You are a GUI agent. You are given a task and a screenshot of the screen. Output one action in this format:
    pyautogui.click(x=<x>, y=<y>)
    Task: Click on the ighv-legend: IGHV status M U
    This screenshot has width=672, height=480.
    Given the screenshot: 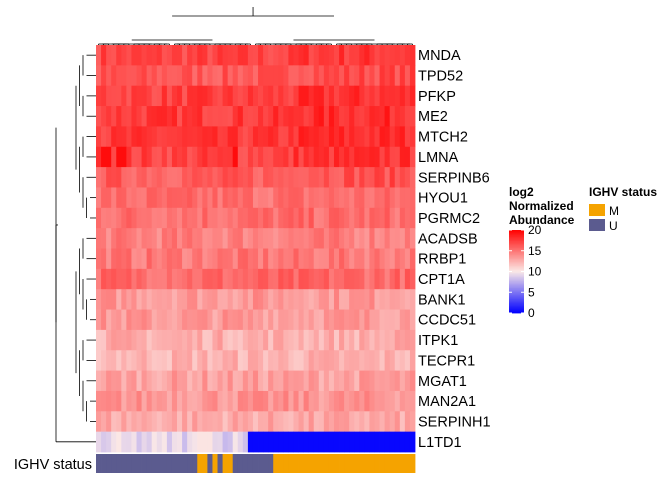 What is the action you would take?
    pyautogui.click(x=623, y=209)
    